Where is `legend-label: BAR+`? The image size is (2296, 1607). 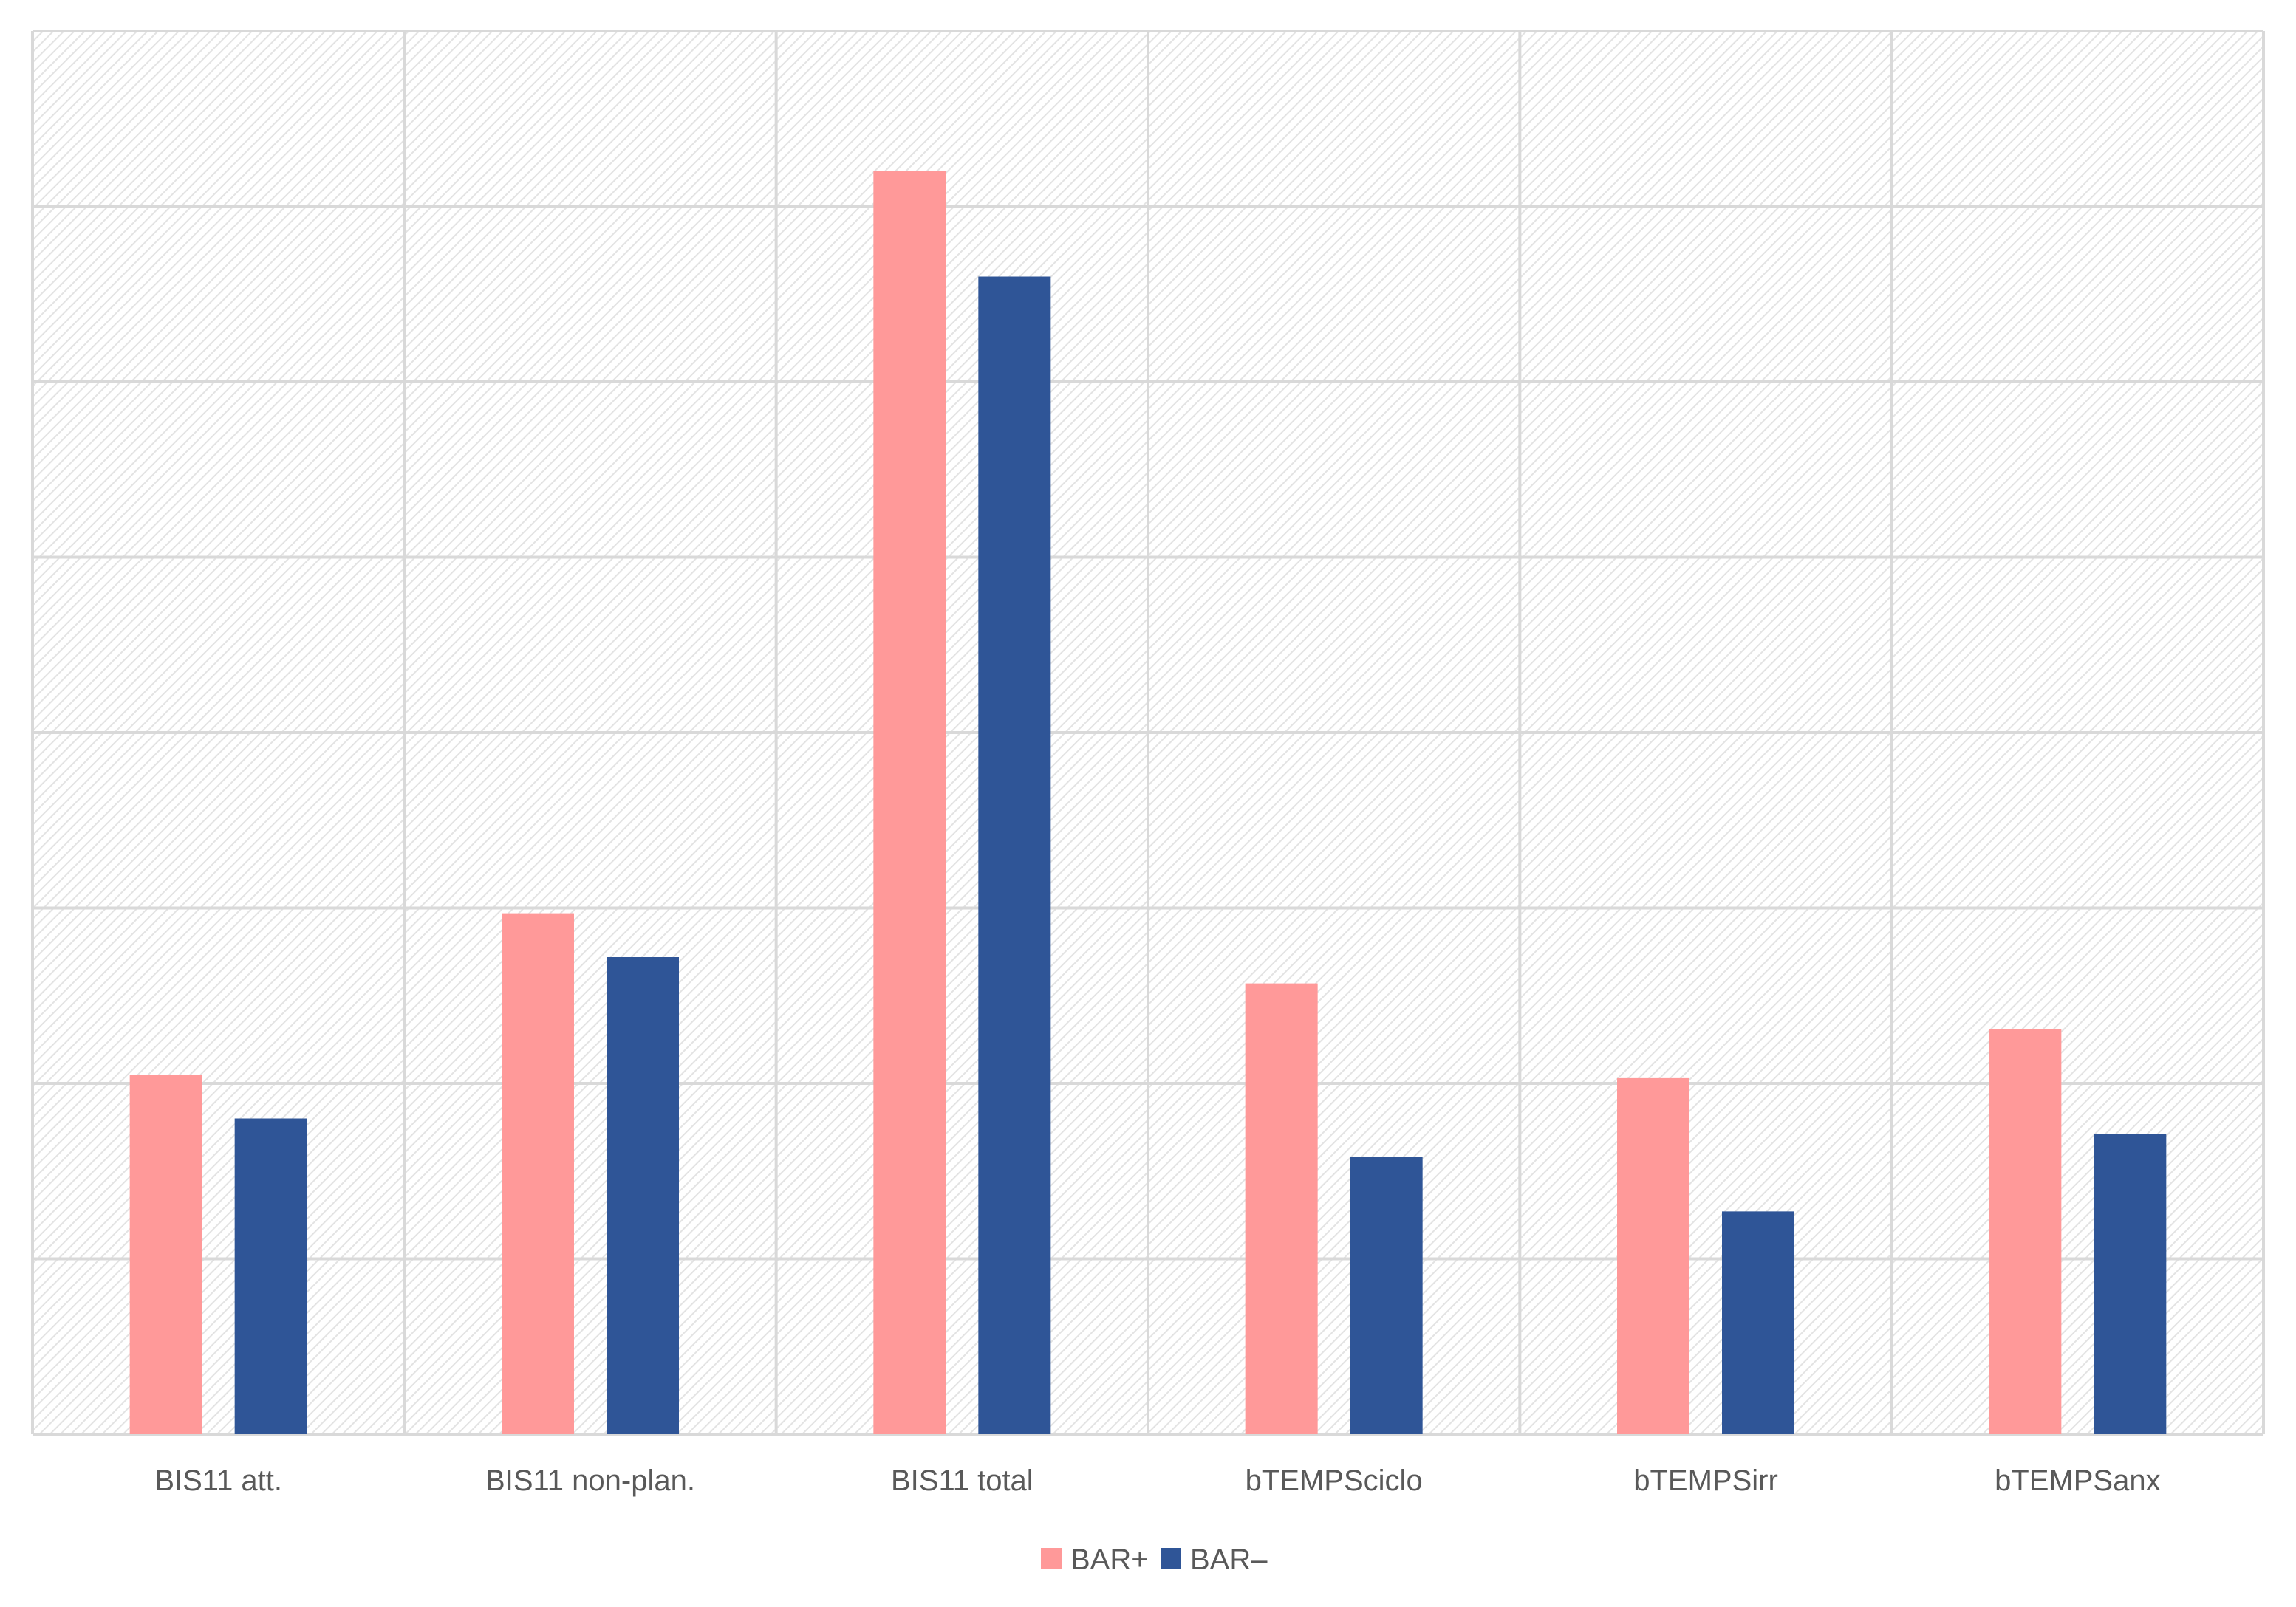 legend-label: BAR+ is located at coordinates (1109, 1559).